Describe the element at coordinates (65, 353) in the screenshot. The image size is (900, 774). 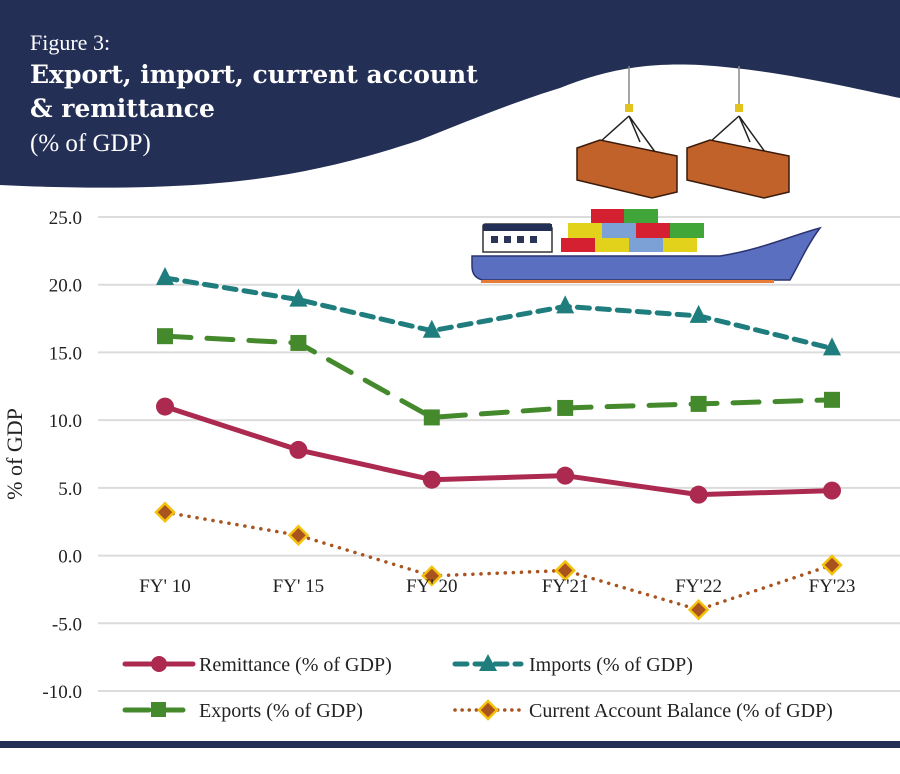
I see `y-tick-label: 15.0` at that location.